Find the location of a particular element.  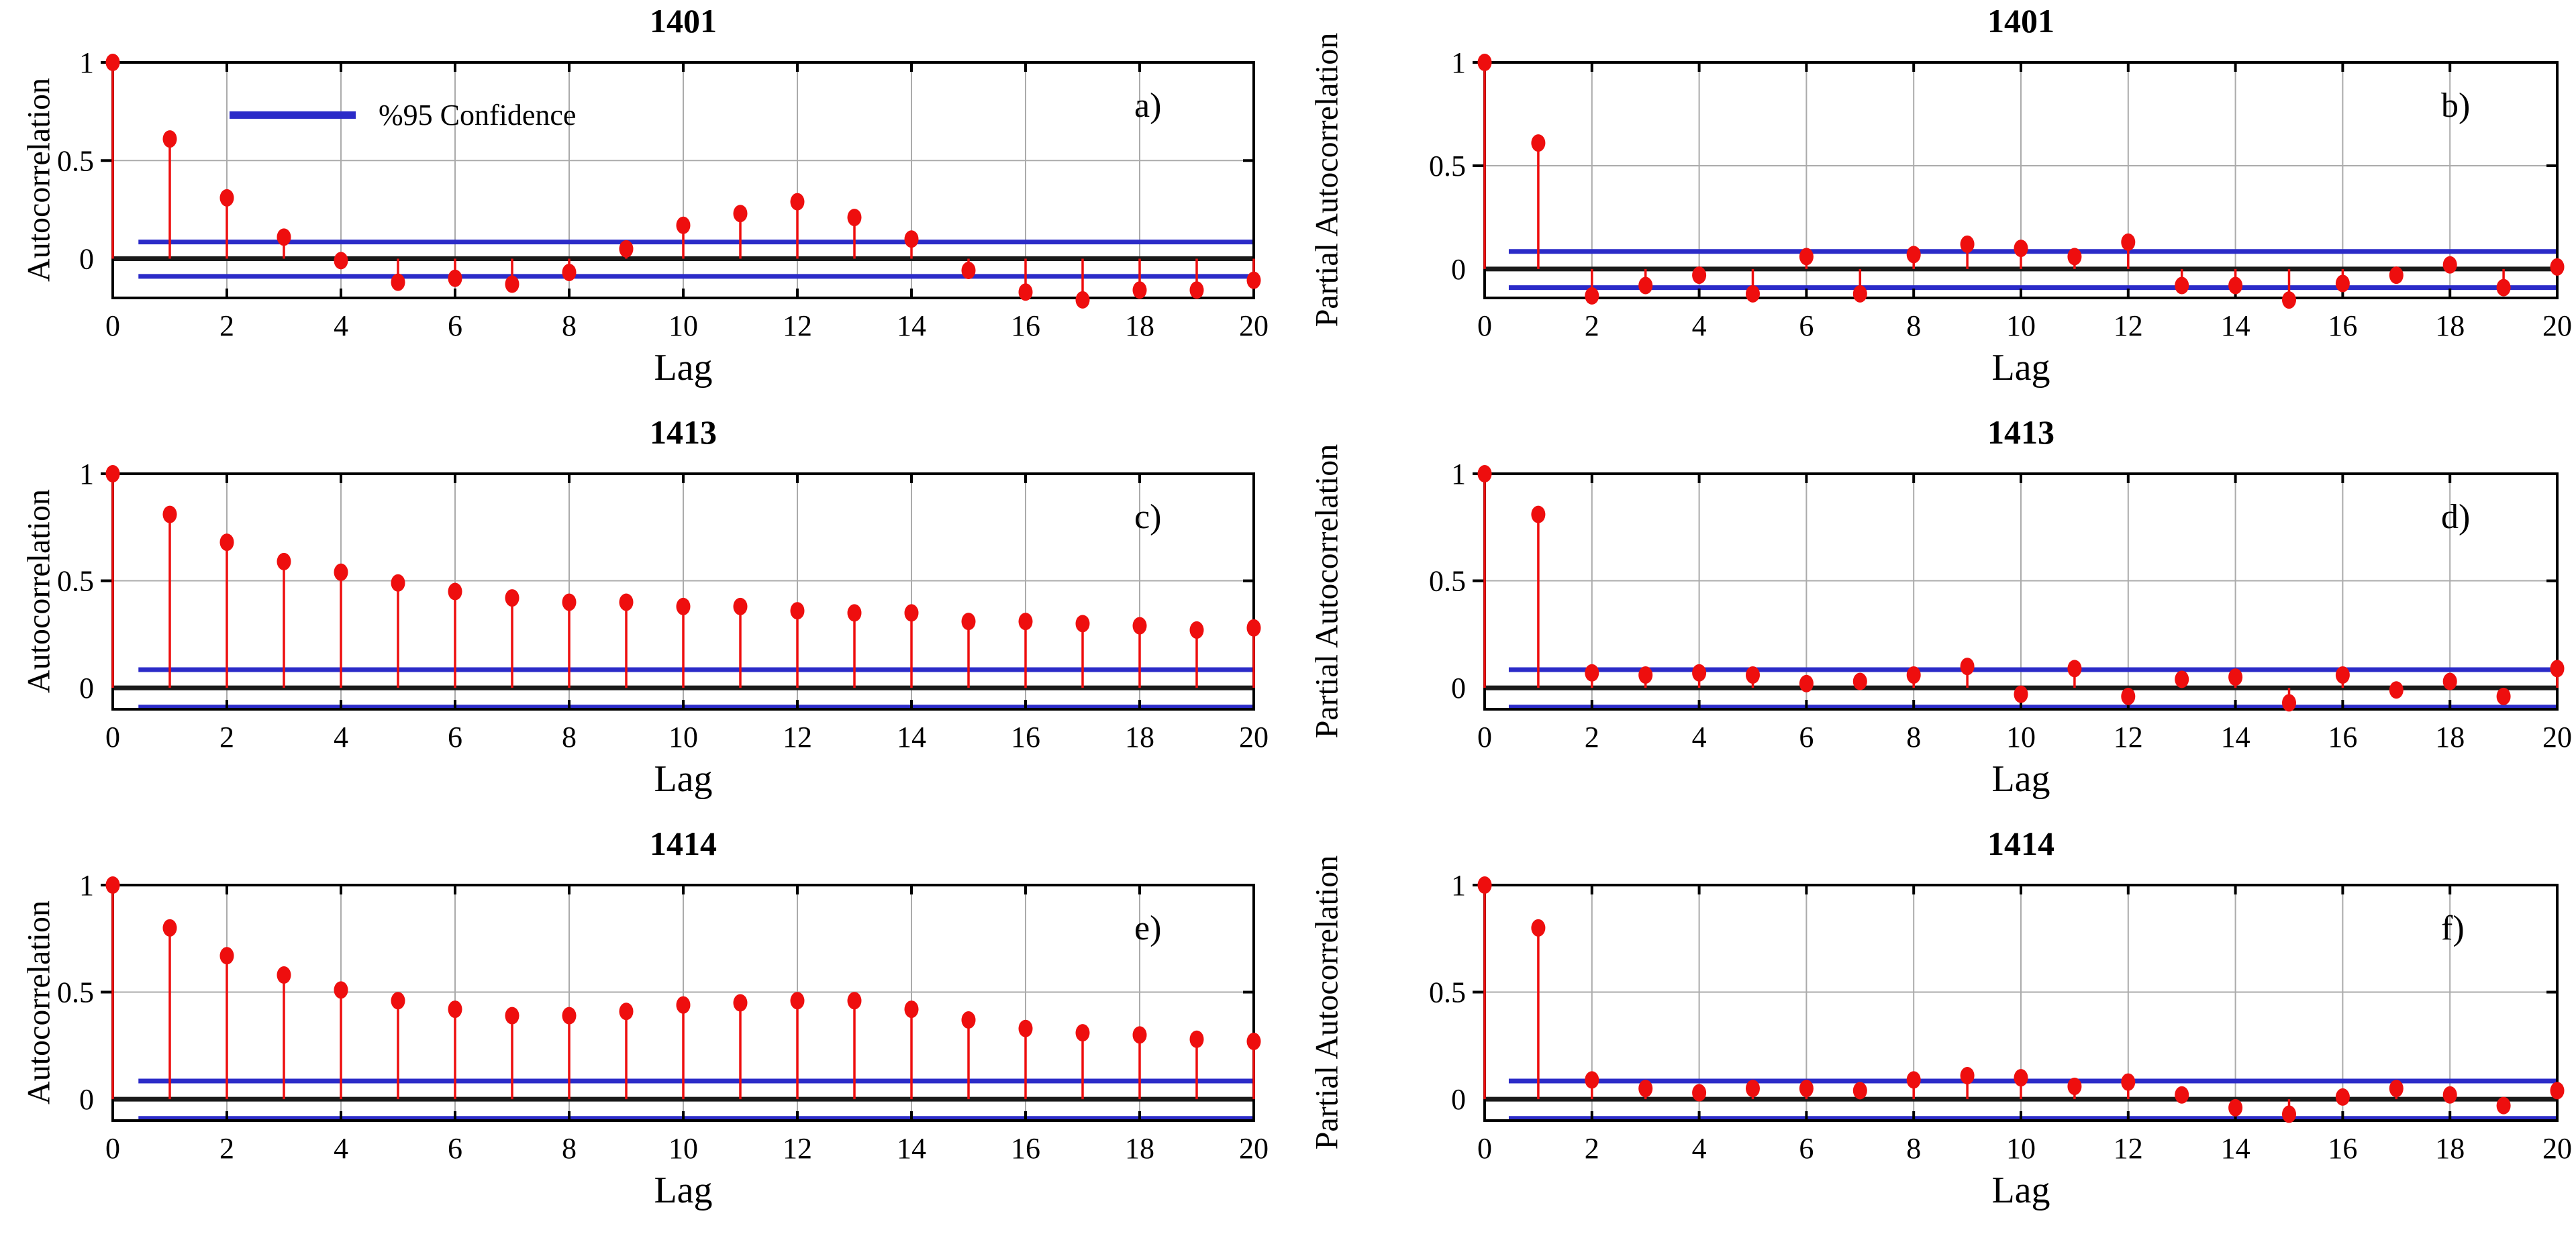

legend: %95 Confidence is located at coordinates (403, 115).